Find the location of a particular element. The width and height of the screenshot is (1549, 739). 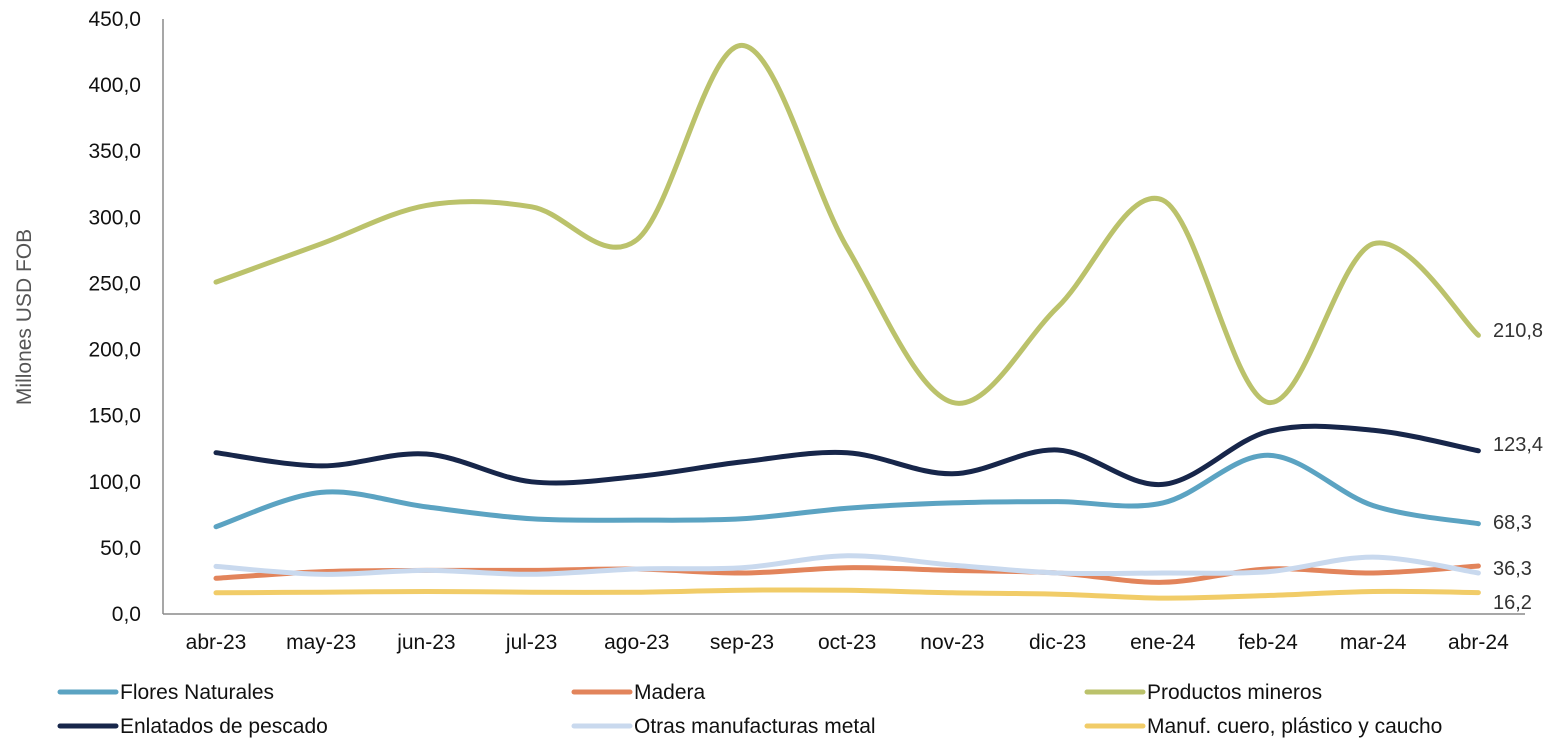

x-tick-label: feb-24 is located at coordinates (1268, 642).